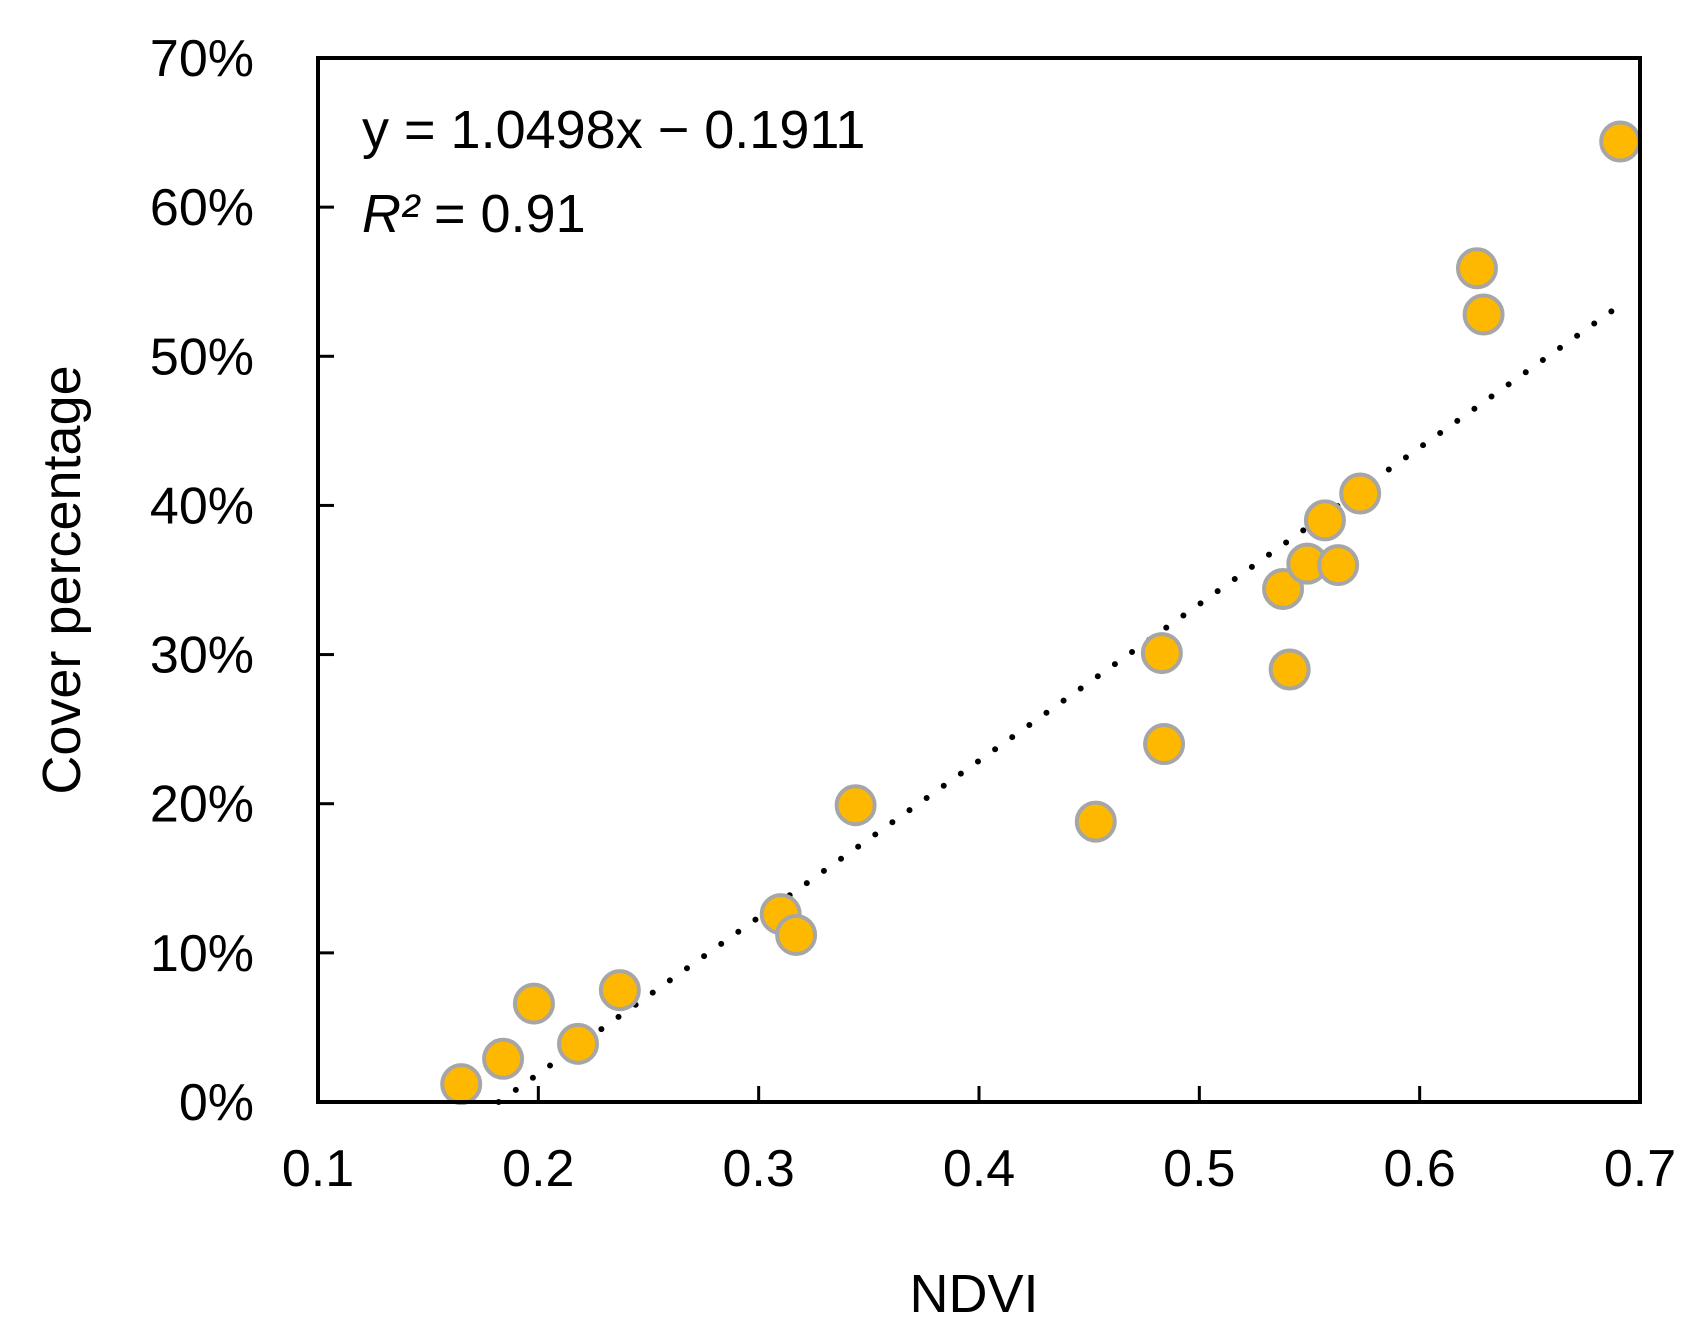 Image resolution: width=1691 pixels, height=1332 pixels. What do you see at coordinates (202, 208) in the screenshot?
I see `y-tick-label: 60%` at bounding box center [202, 208].